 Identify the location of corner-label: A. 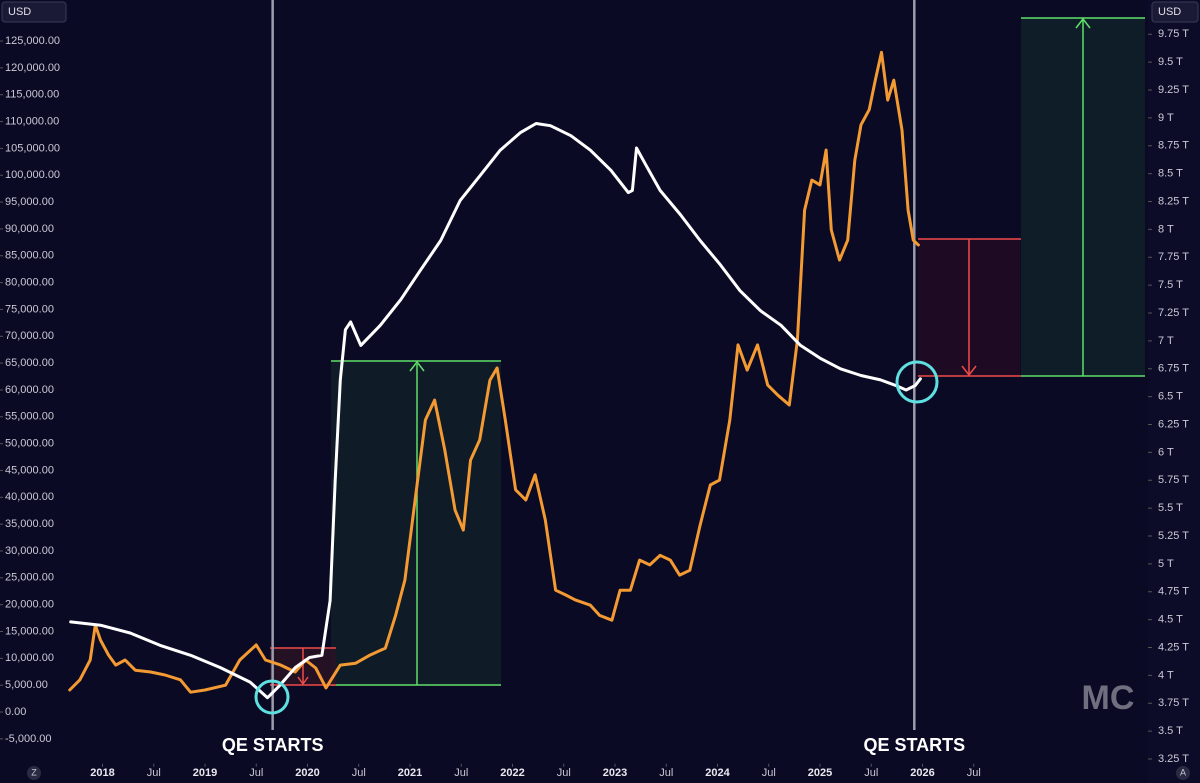
(1183, 772).